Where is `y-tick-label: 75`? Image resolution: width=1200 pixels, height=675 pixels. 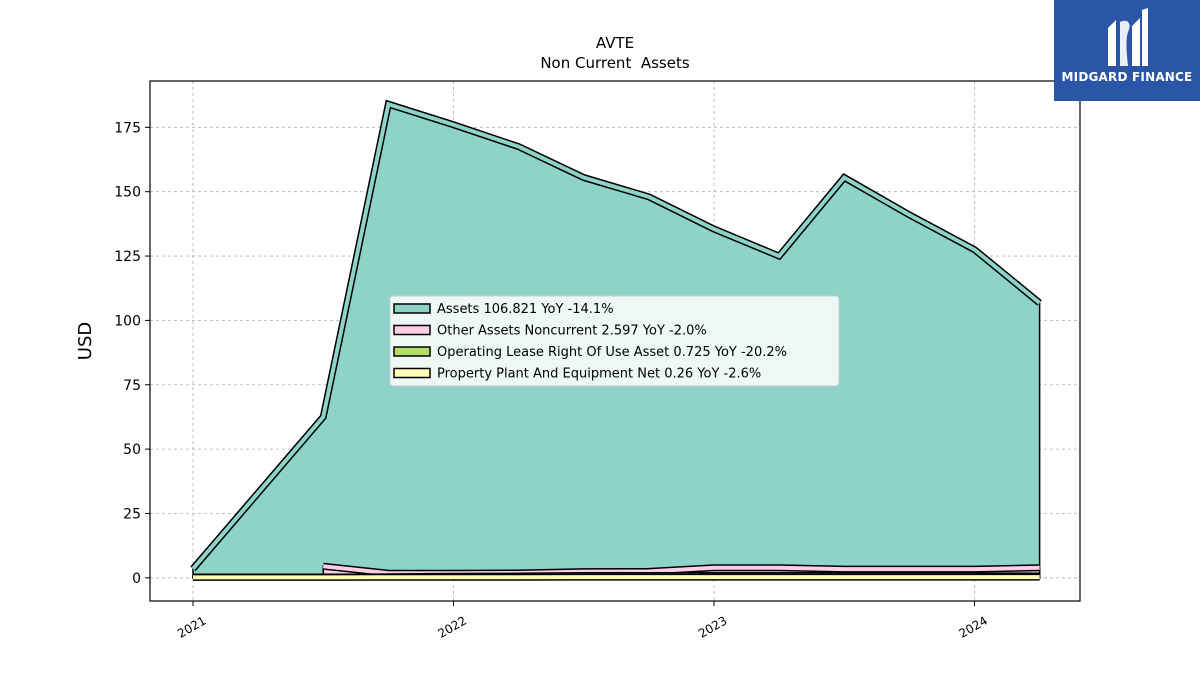 y-tick-label: 75 is located at coordinates (132, 386).